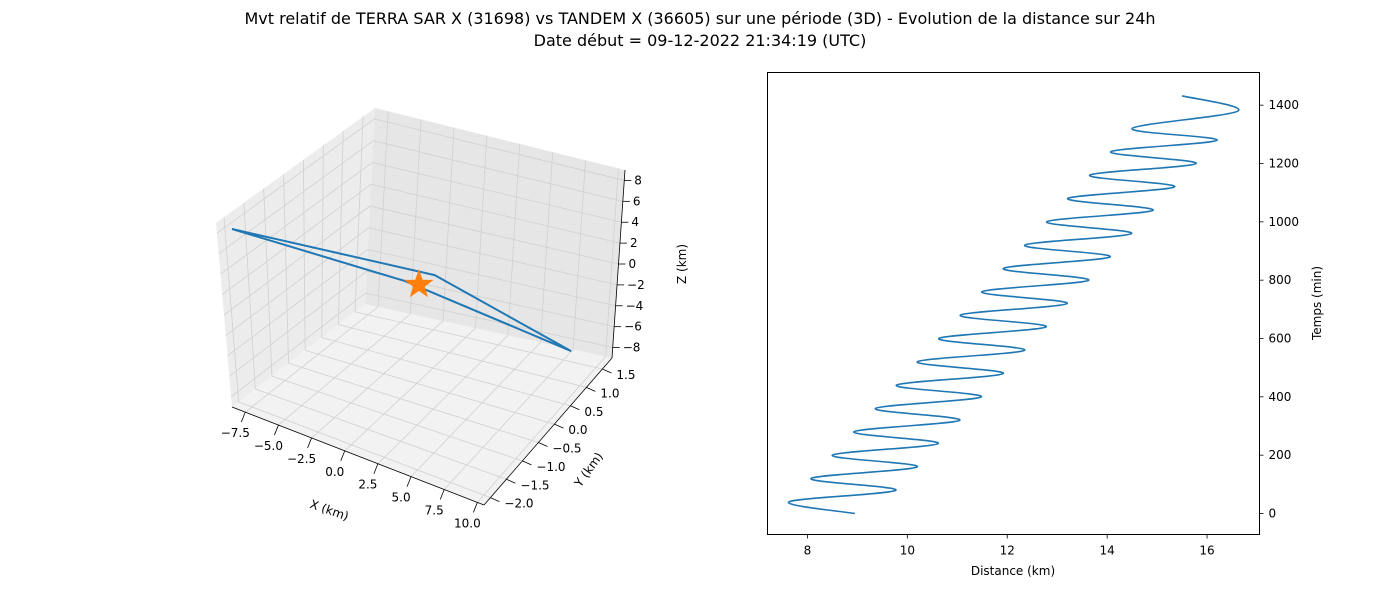 The width and height of the screenshot is (1400, 600). I want to click on floor-pane, so click(422, 404).